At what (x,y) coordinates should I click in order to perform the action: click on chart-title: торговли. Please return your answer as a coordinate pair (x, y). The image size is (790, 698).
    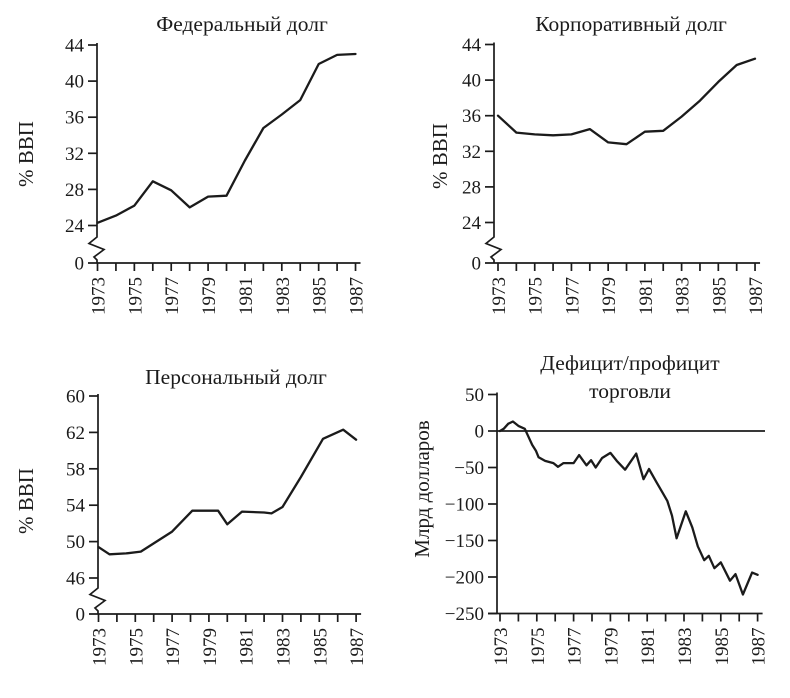
    Looking at the image, I should click on (630, 391).